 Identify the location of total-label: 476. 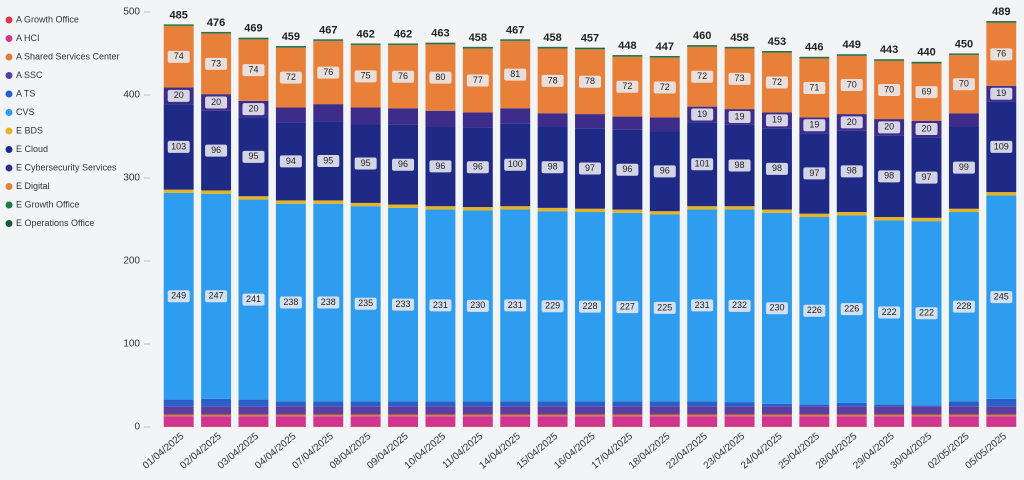
(216, 23).